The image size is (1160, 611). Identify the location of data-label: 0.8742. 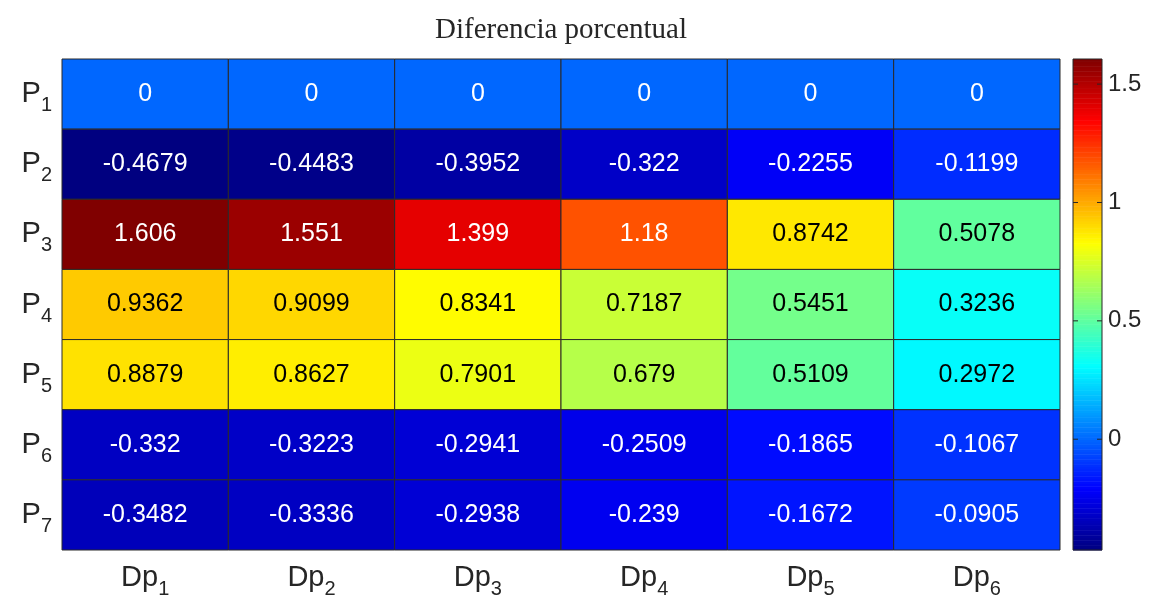
(810, 232).